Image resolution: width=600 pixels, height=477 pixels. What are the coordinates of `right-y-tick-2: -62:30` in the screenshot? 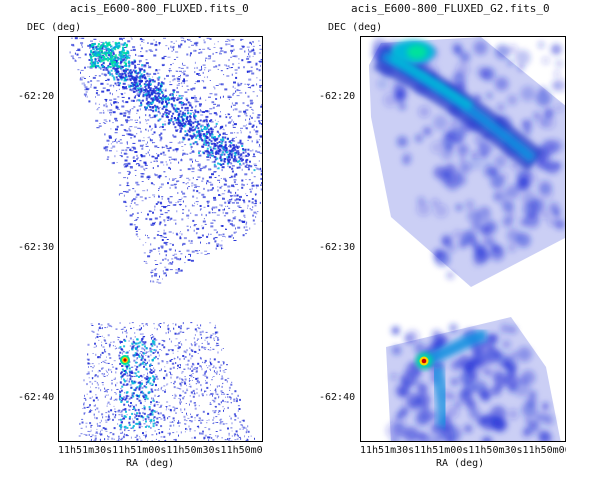 It's located at (337, 247).